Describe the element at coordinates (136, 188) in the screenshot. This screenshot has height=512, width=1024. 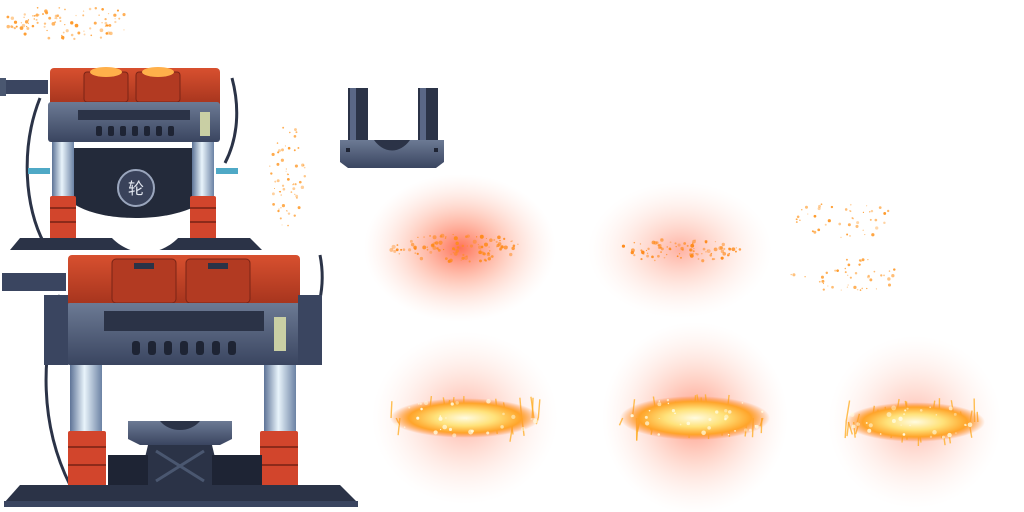
I see `svg-text: 轮` at that location.